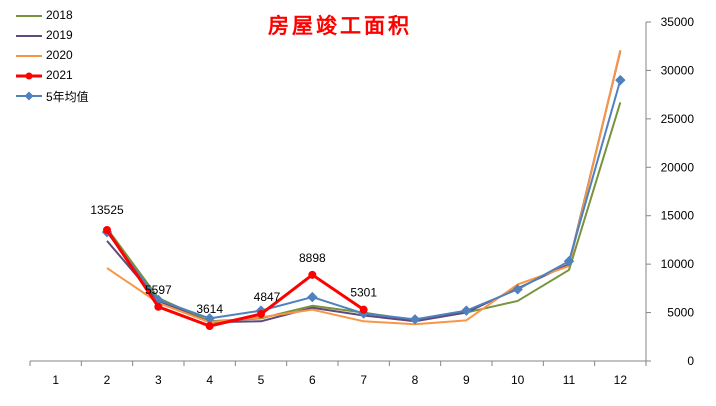 The height and width of the screenshot is (406, 716). What do you see at coordinates (107, 210) in the screenshot?
I see `data-label: 13525` at bounding box center [107, 210].